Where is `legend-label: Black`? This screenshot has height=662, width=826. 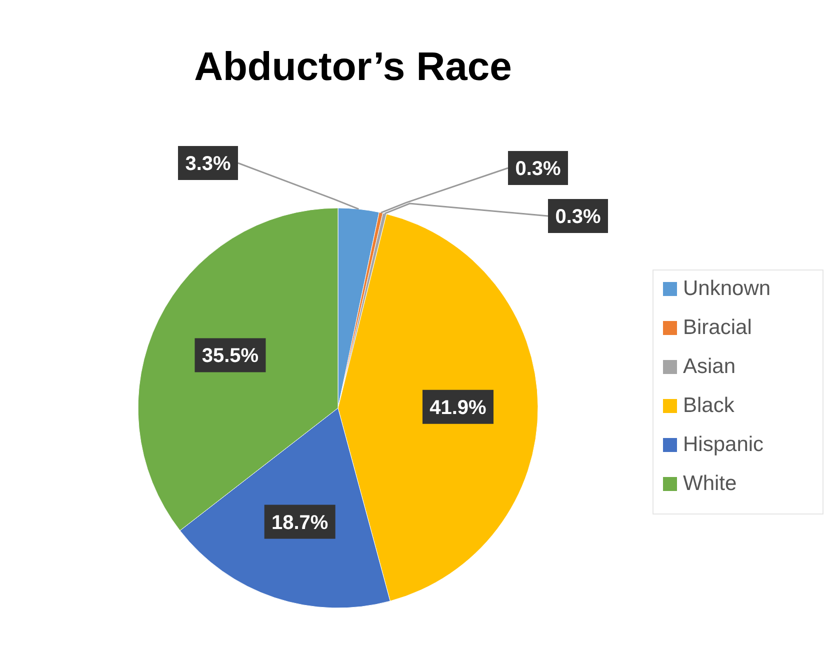 legend-label: Black is located at coordinates (709, 405).